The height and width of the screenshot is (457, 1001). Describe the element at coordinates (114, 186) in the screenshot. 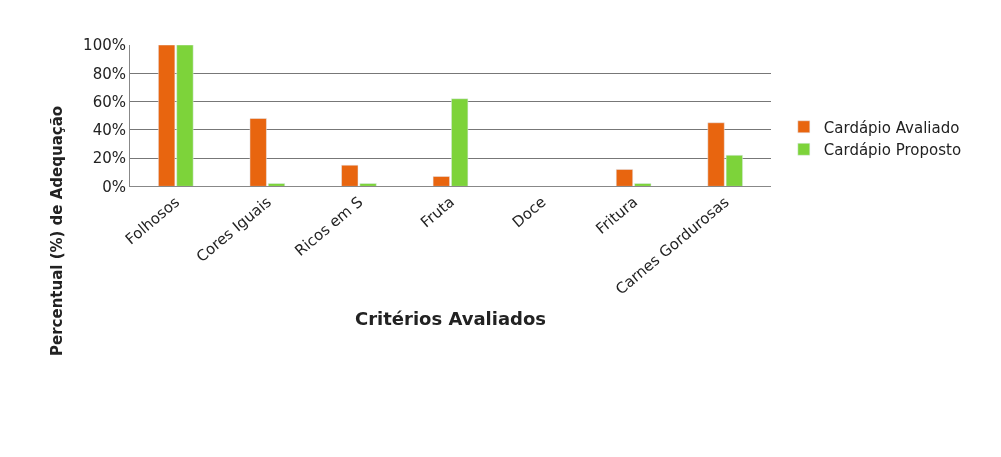

I see `y-tick-label: 0%` at that location.